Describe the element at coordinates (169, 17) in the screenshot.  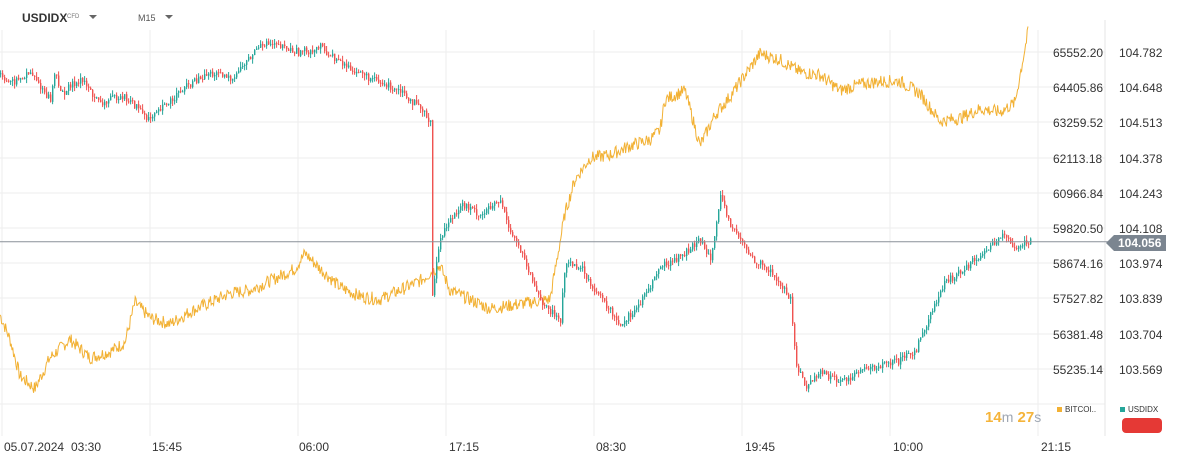
I see `timeframe-dropdown-icon` at that location.